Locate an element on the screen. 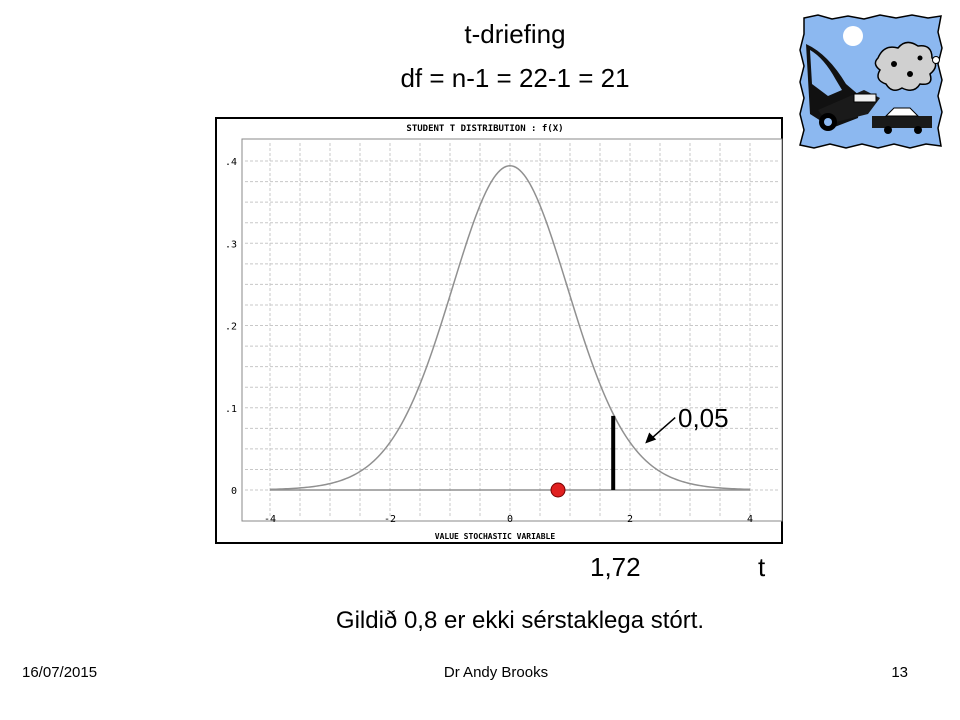 The width and height of the screenshot is (960, 720). x-axis-ticks: -4 -2 0 2 4 is located at coordinates (508, 519).